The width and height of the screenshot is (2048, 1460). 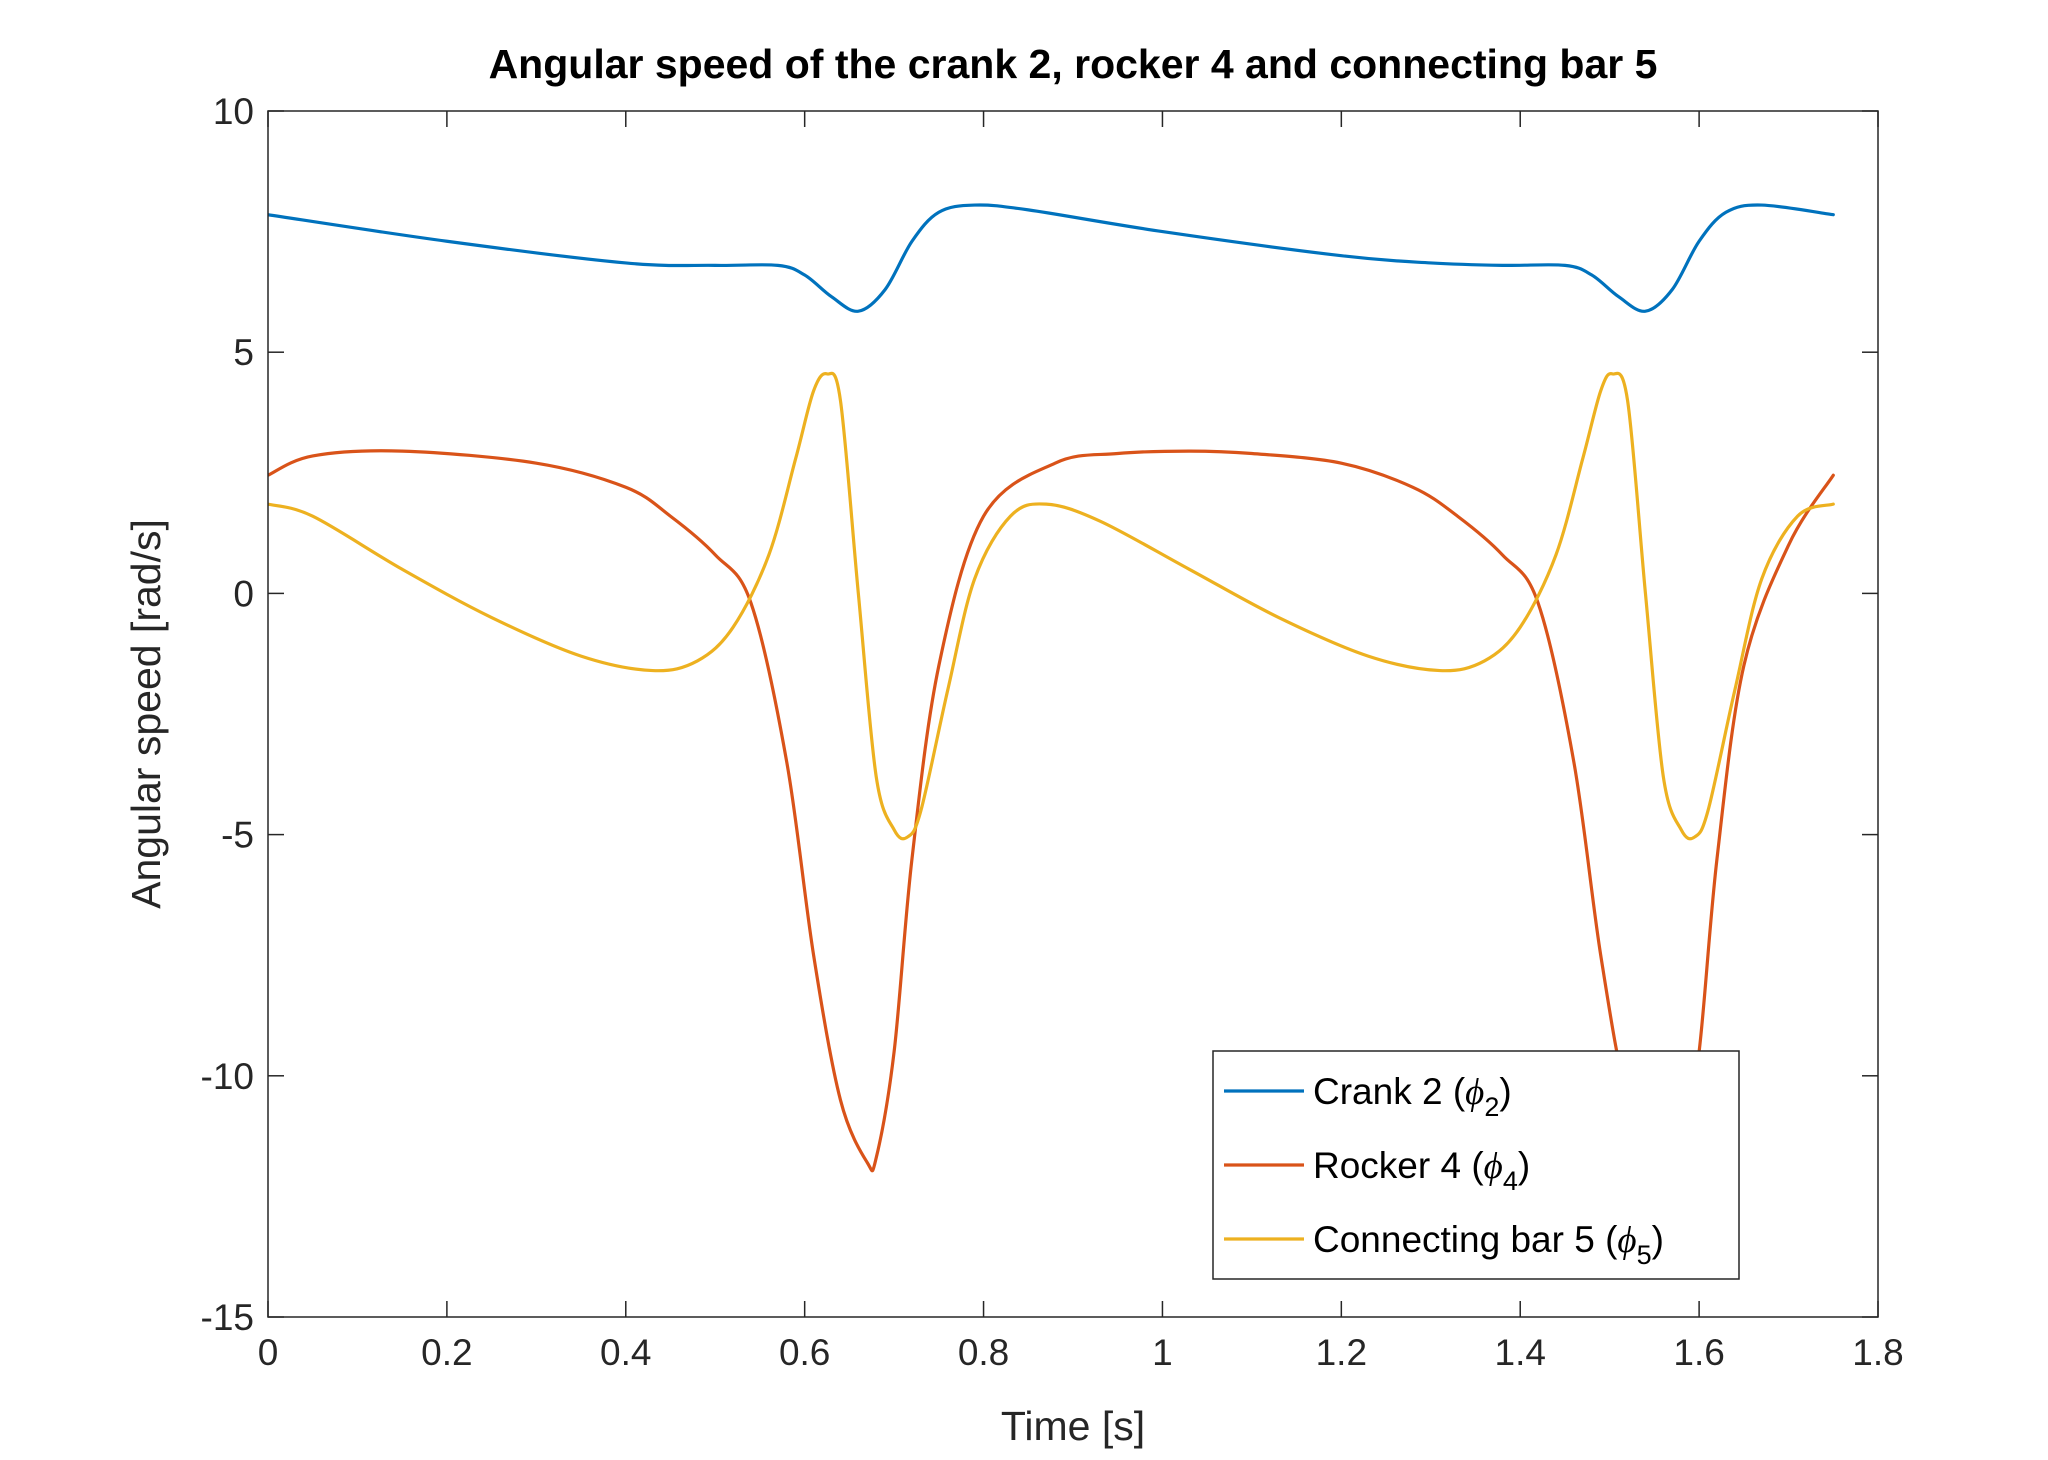 I want to click on x-tick-label: 1.6, so click(x=1698, y=1352).